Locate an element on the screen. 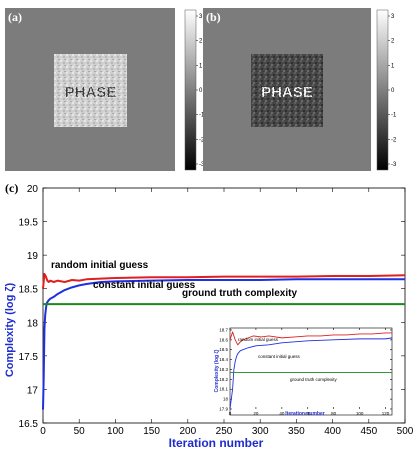 The width and height of the screenshot is (415, 460). x-tick-label: 20 is located at coordinates (256, 413).